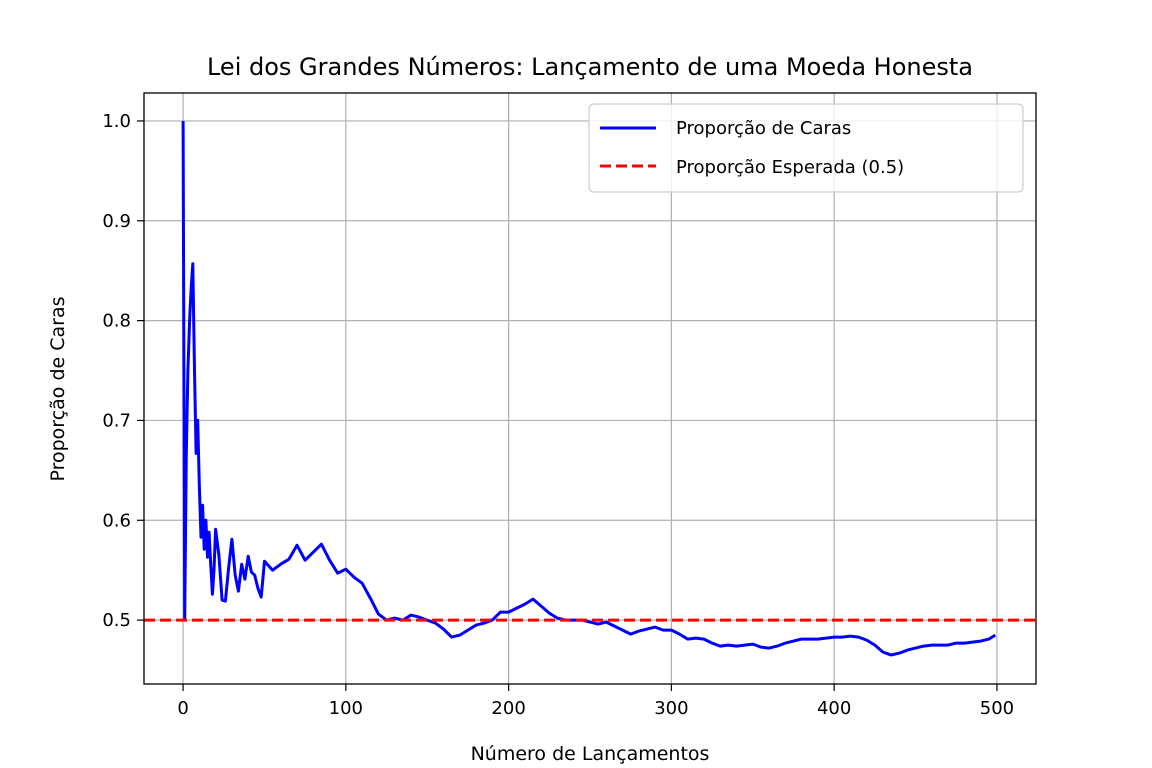  What do you see at coordinates (182, 708) in the screenshot?
I see `x-tick-label: 0` at bounding box center [182, 708].